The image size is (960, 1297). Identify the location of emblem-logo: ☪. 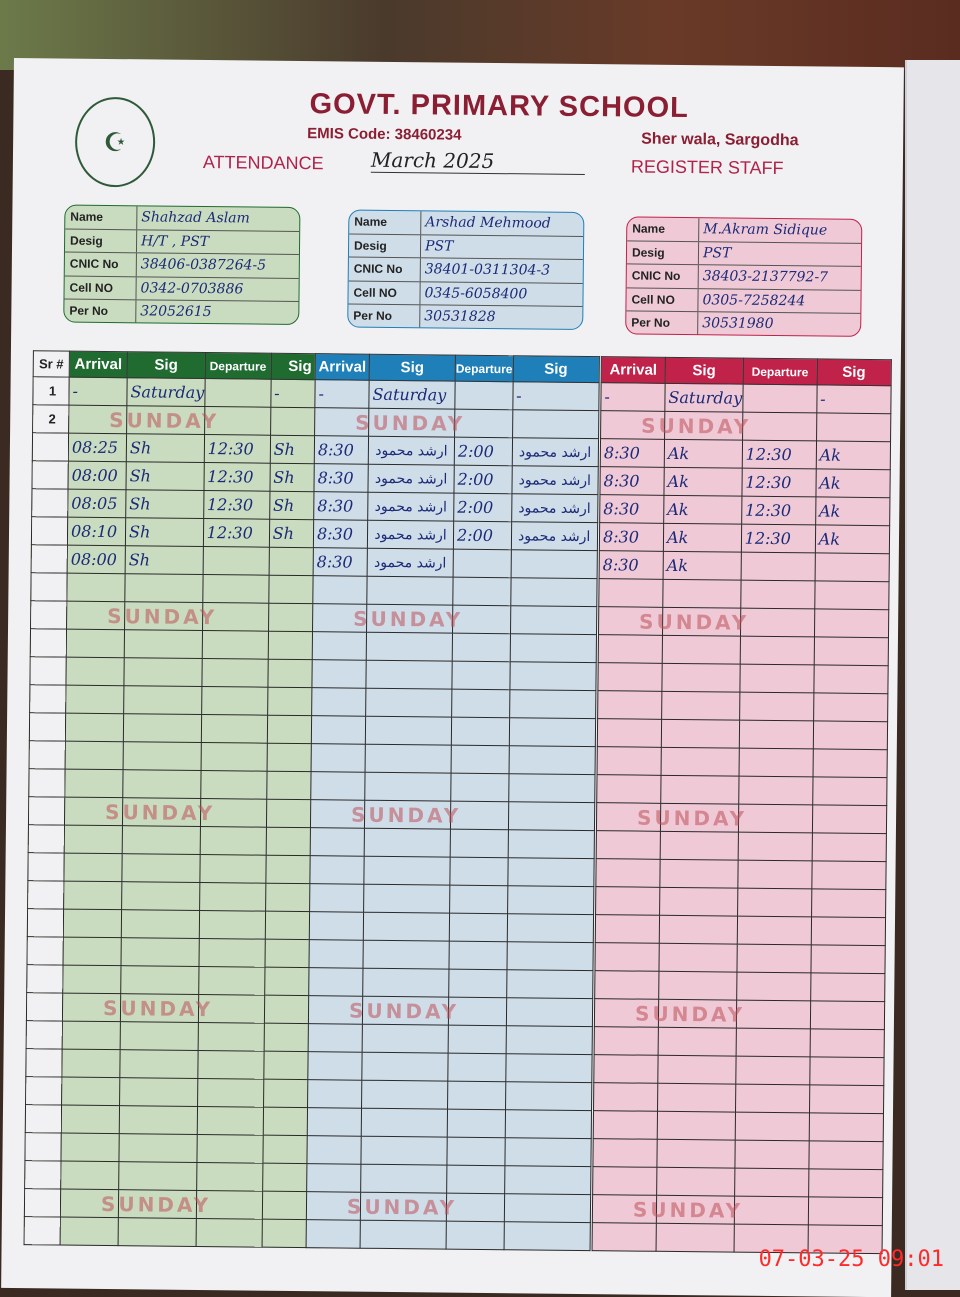
(115, 142).